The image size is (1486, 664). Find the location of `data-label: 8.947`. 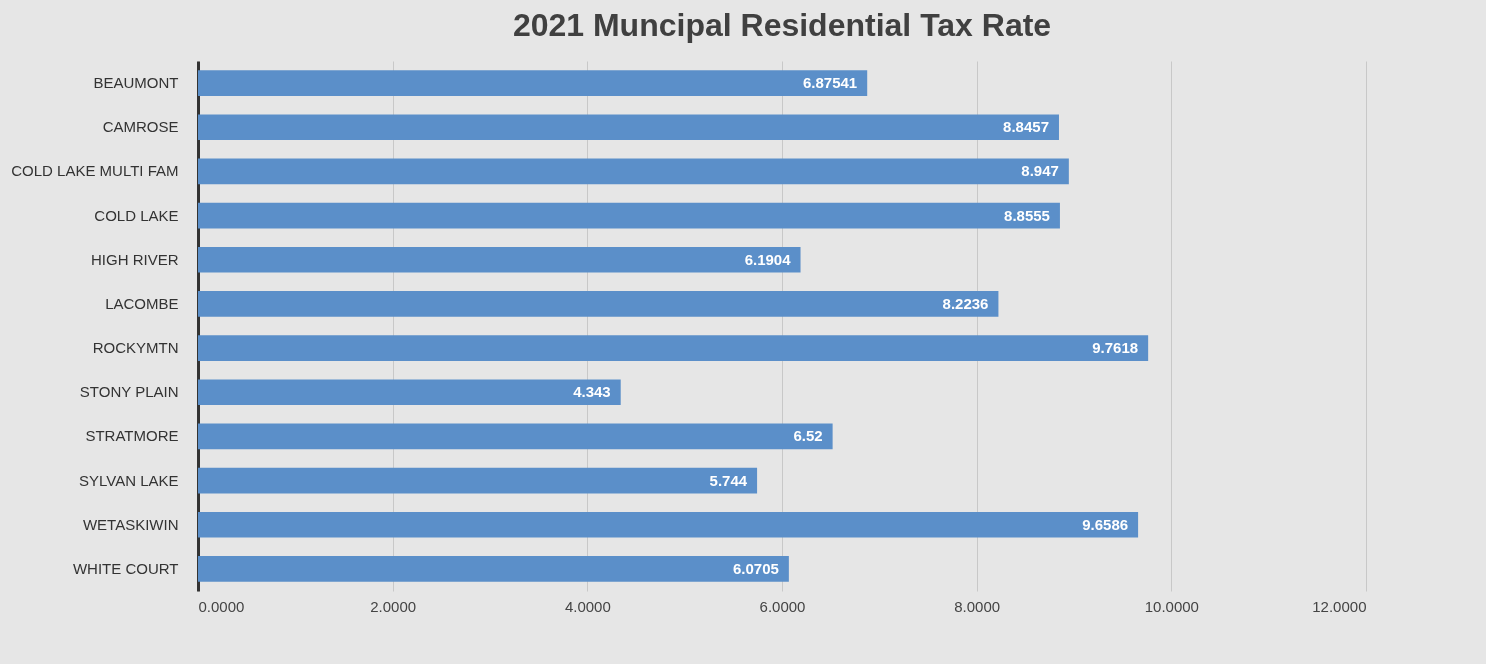

data-label: 8.947 is located at coordinates (1040, 171).